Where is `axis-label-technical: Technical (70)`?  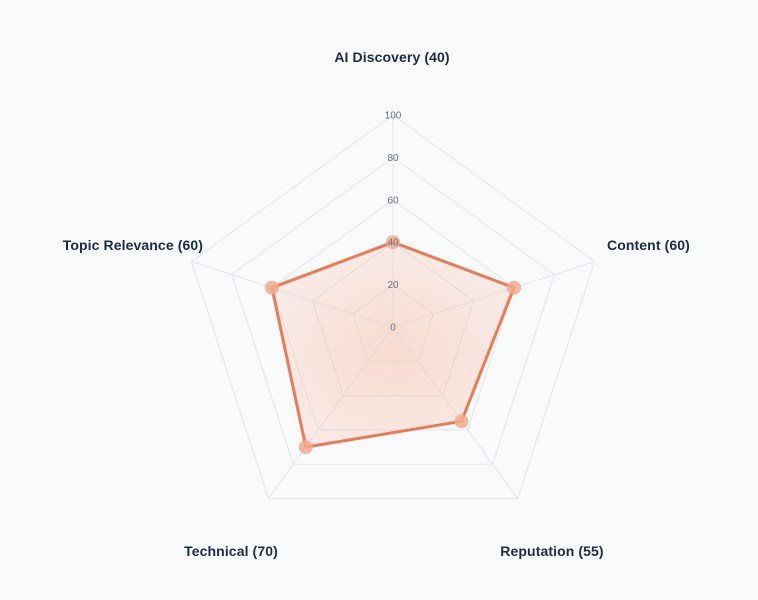 axis-label-technical: Technical (70) is located at coordinates (231, 551).